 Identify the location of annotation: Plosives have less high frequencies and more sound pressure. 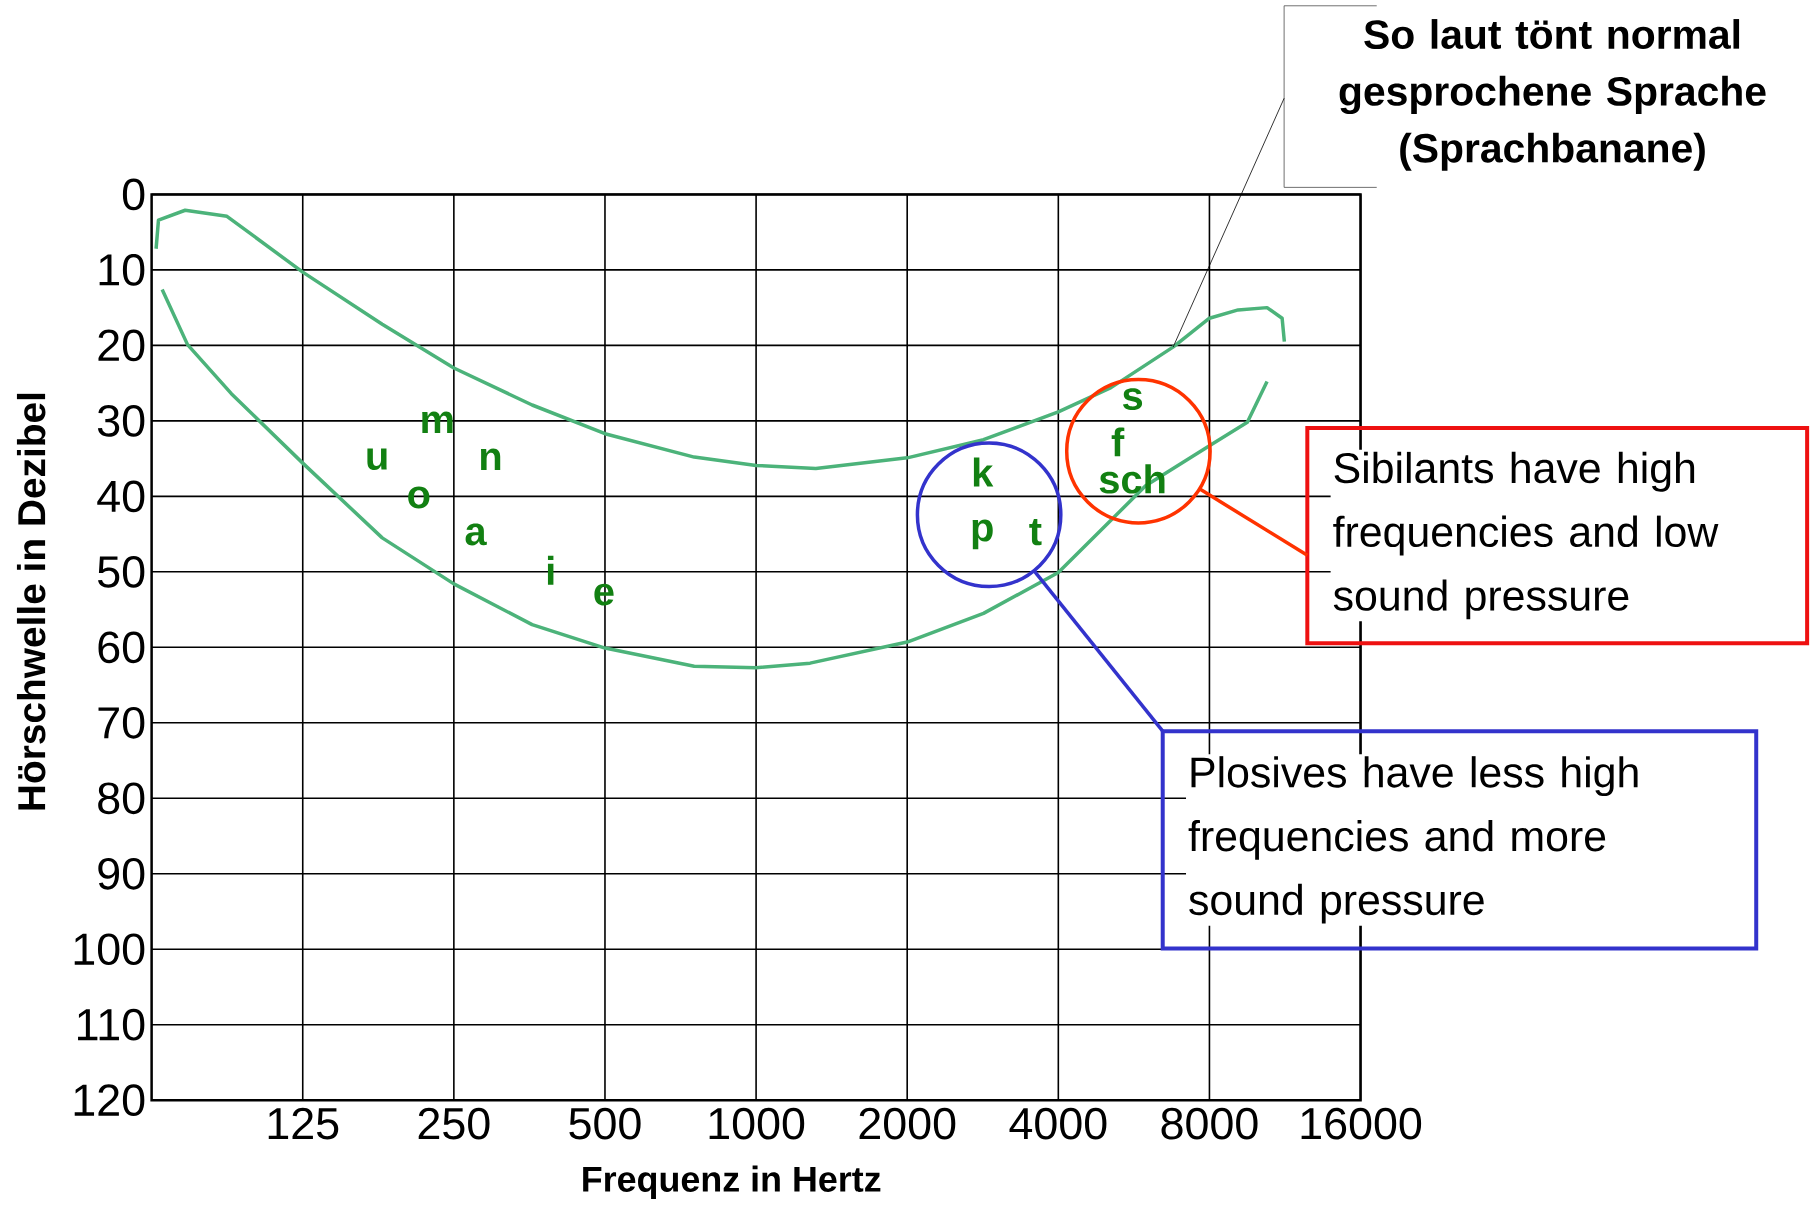
(1413, 840).